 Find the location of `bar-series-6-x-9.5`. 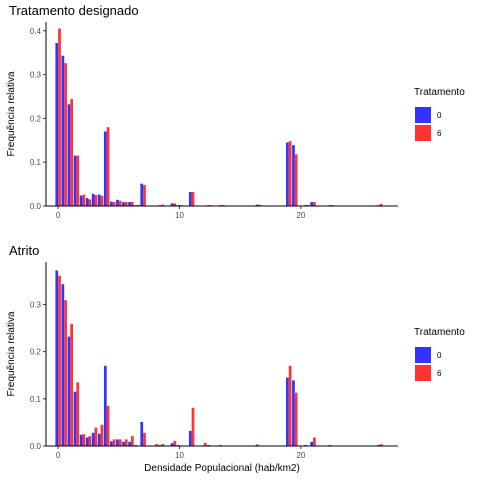

bar-series-6-x-9.5 is located at coordinates (174, 443).